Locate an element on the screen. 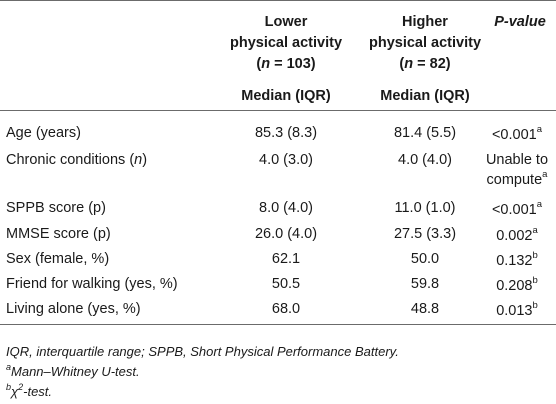 This screenshot has height=404, width=556. row-higher-value: 59.8 is located at coordinates (425, 284).